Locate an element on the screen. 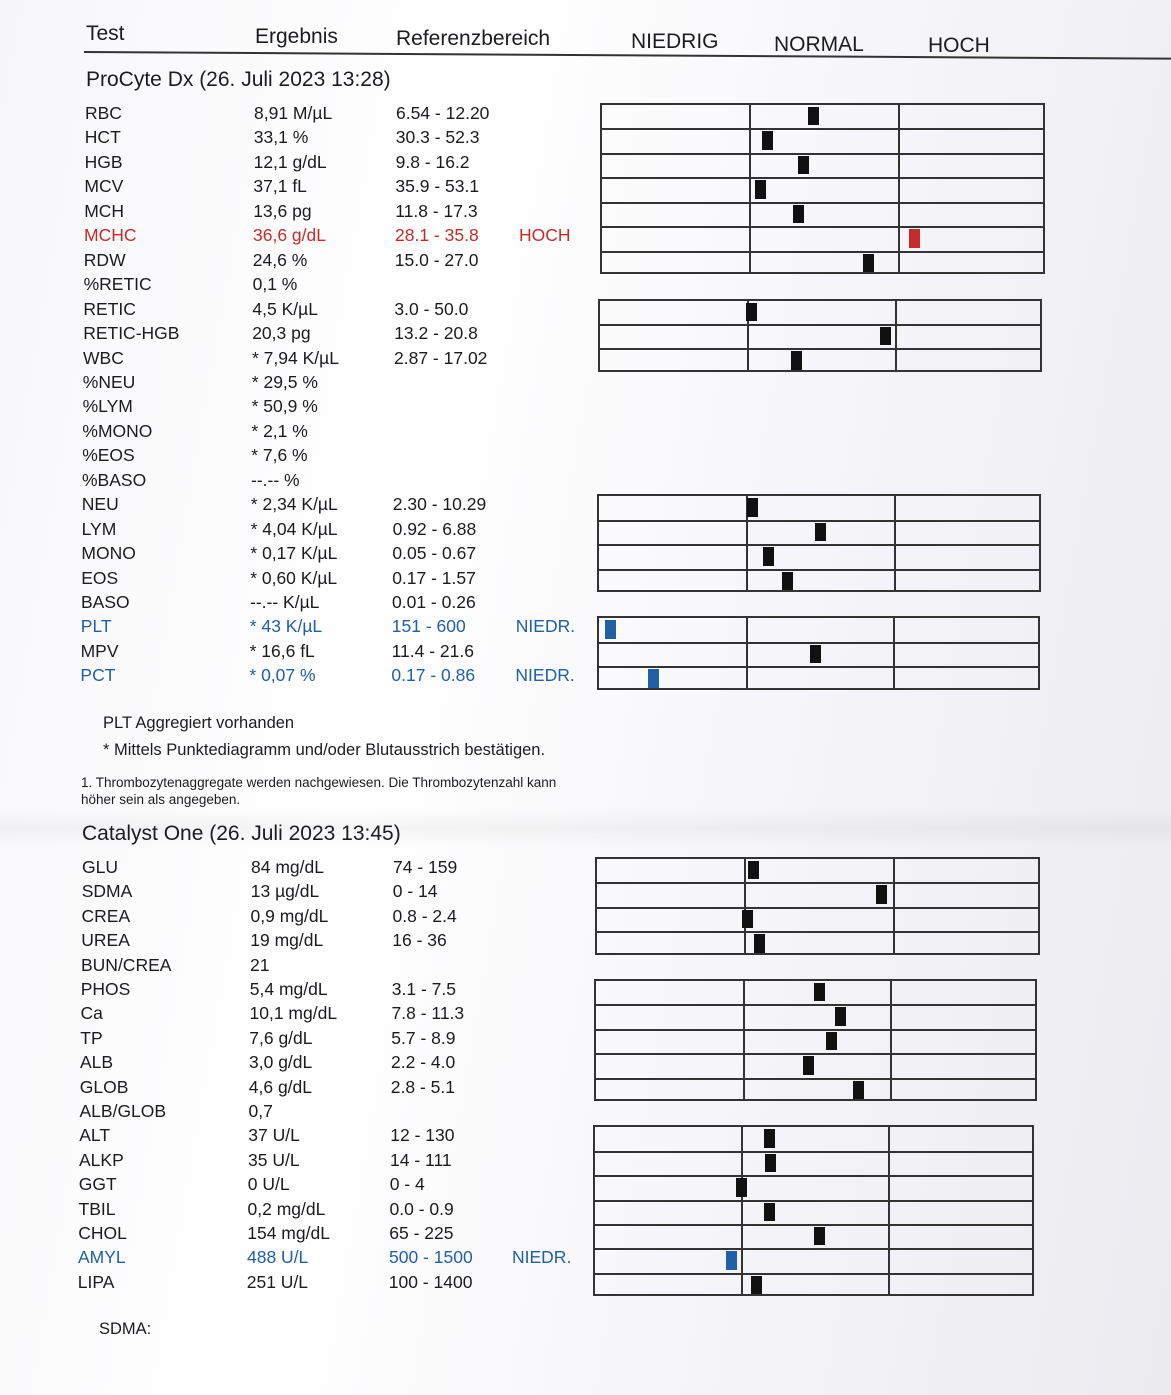 The width and height of the screenshot is (1171, 1395). test-name: BASO is located at coordinates (105, 602).